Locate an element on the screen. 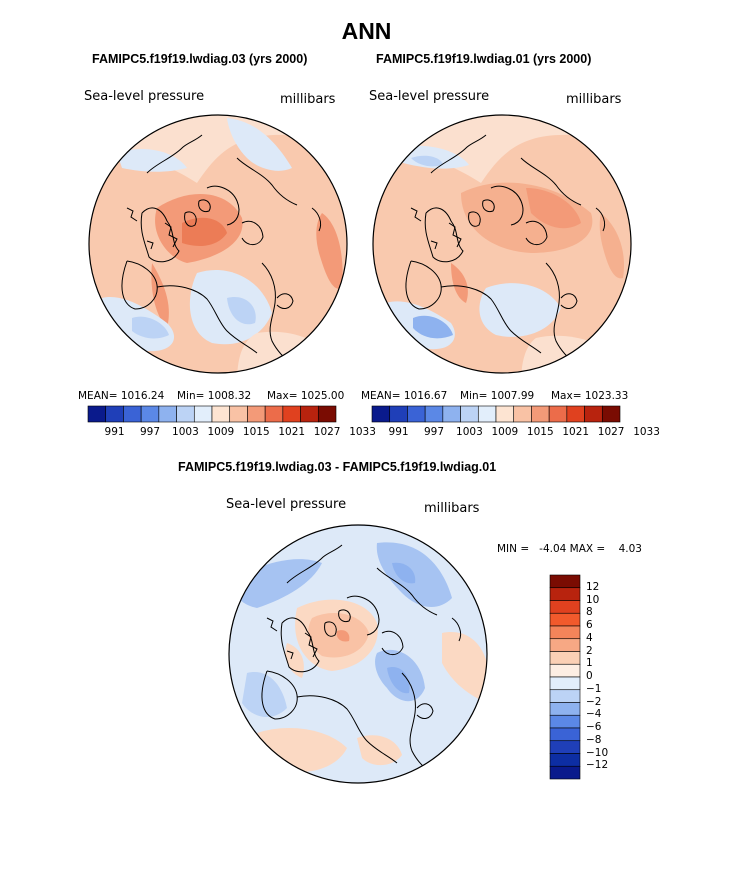 The image size is (733, 882). colorbar-panel-2-tick-label: 1021 is located at coordinates (576, 432).